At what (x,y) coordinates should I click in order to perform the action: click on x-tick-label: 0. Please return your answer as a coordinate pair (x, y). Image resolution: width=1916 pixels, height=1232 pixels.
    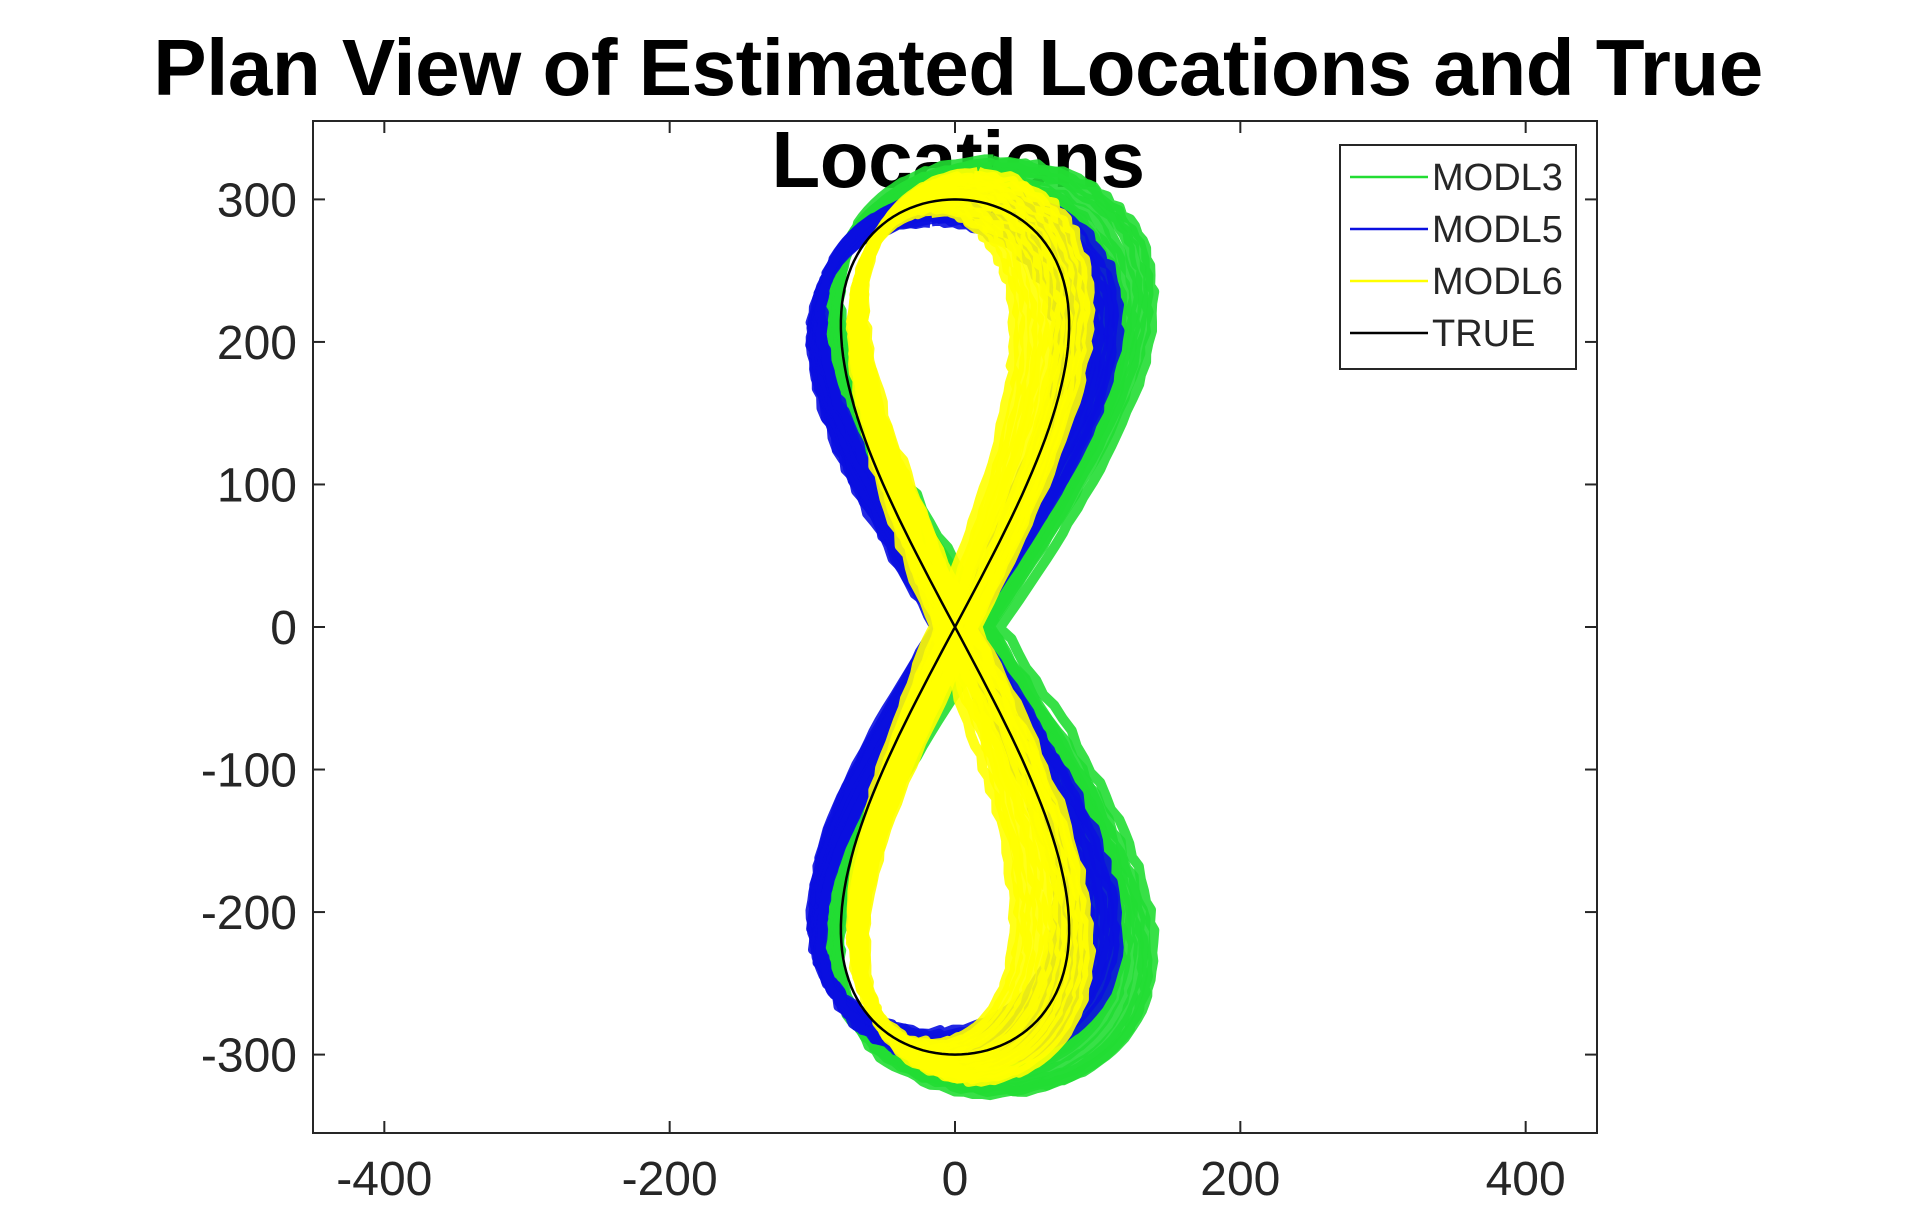
    Looking at the image, I should click on (955, 1179).